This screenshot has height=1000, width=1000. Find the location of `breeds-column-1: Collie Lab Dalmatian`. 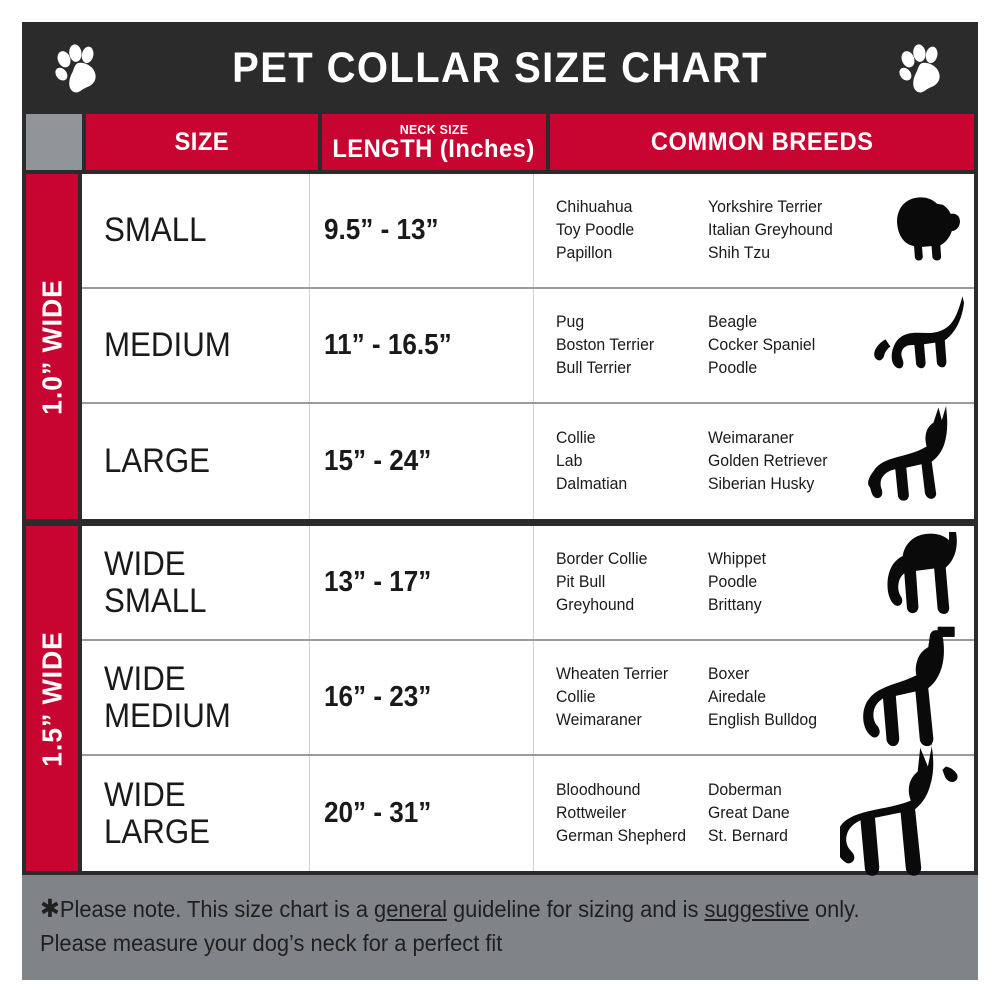

breeds-column-1: Collie Lab Dalmatian is located at coordinates (592, 460).